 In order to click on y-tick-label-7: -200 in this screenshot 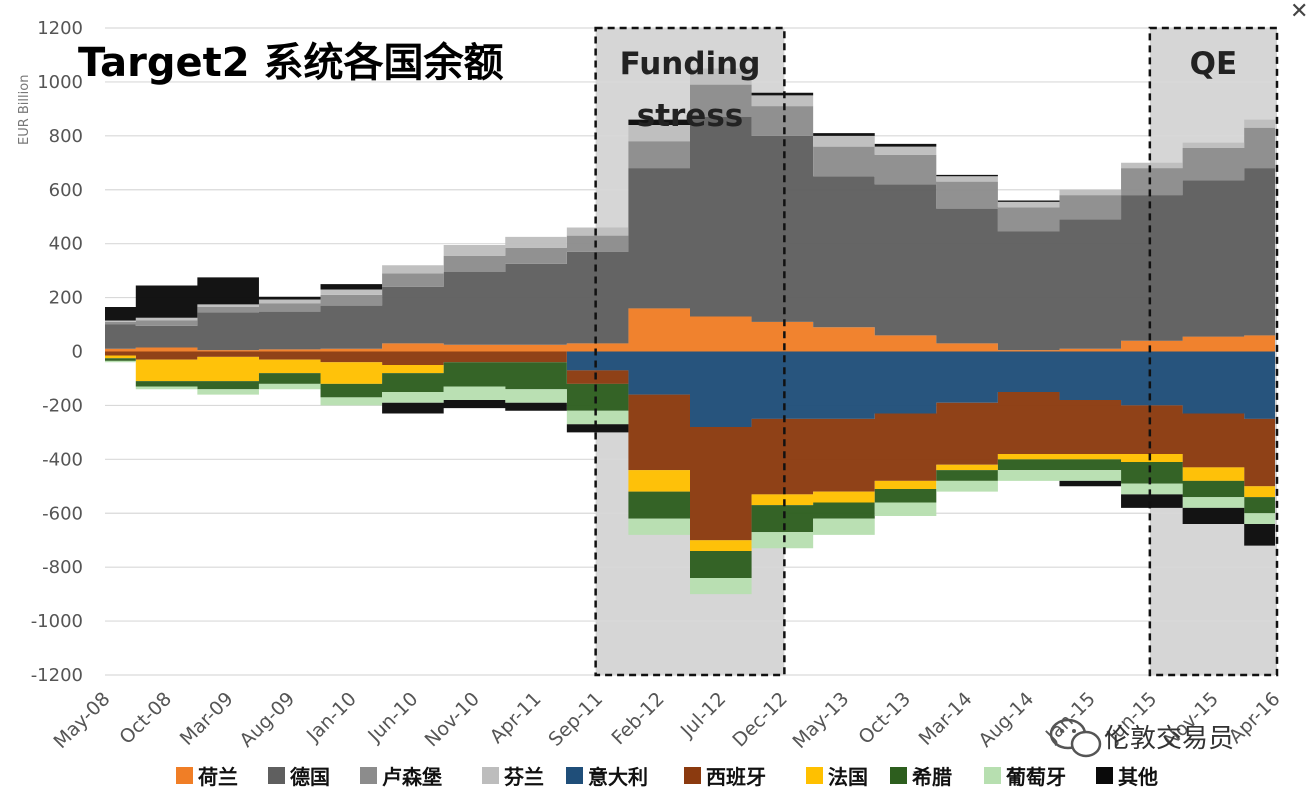, I will do `click(62, 405)`.